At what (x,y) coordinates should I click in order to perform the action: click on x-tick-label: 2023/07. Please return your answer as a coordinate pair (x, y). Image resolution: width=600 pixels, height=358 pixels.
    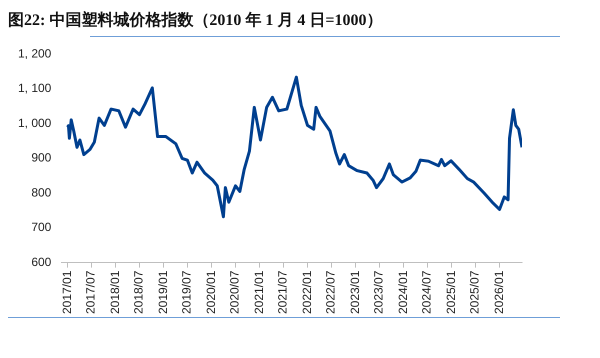
    Looking at the image, I should click on (379, 292).